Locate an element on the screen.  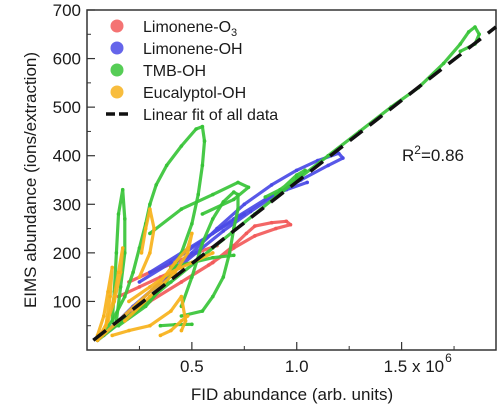
legend-label: Eucalyptol-OH is located at coordinates (194, 93).